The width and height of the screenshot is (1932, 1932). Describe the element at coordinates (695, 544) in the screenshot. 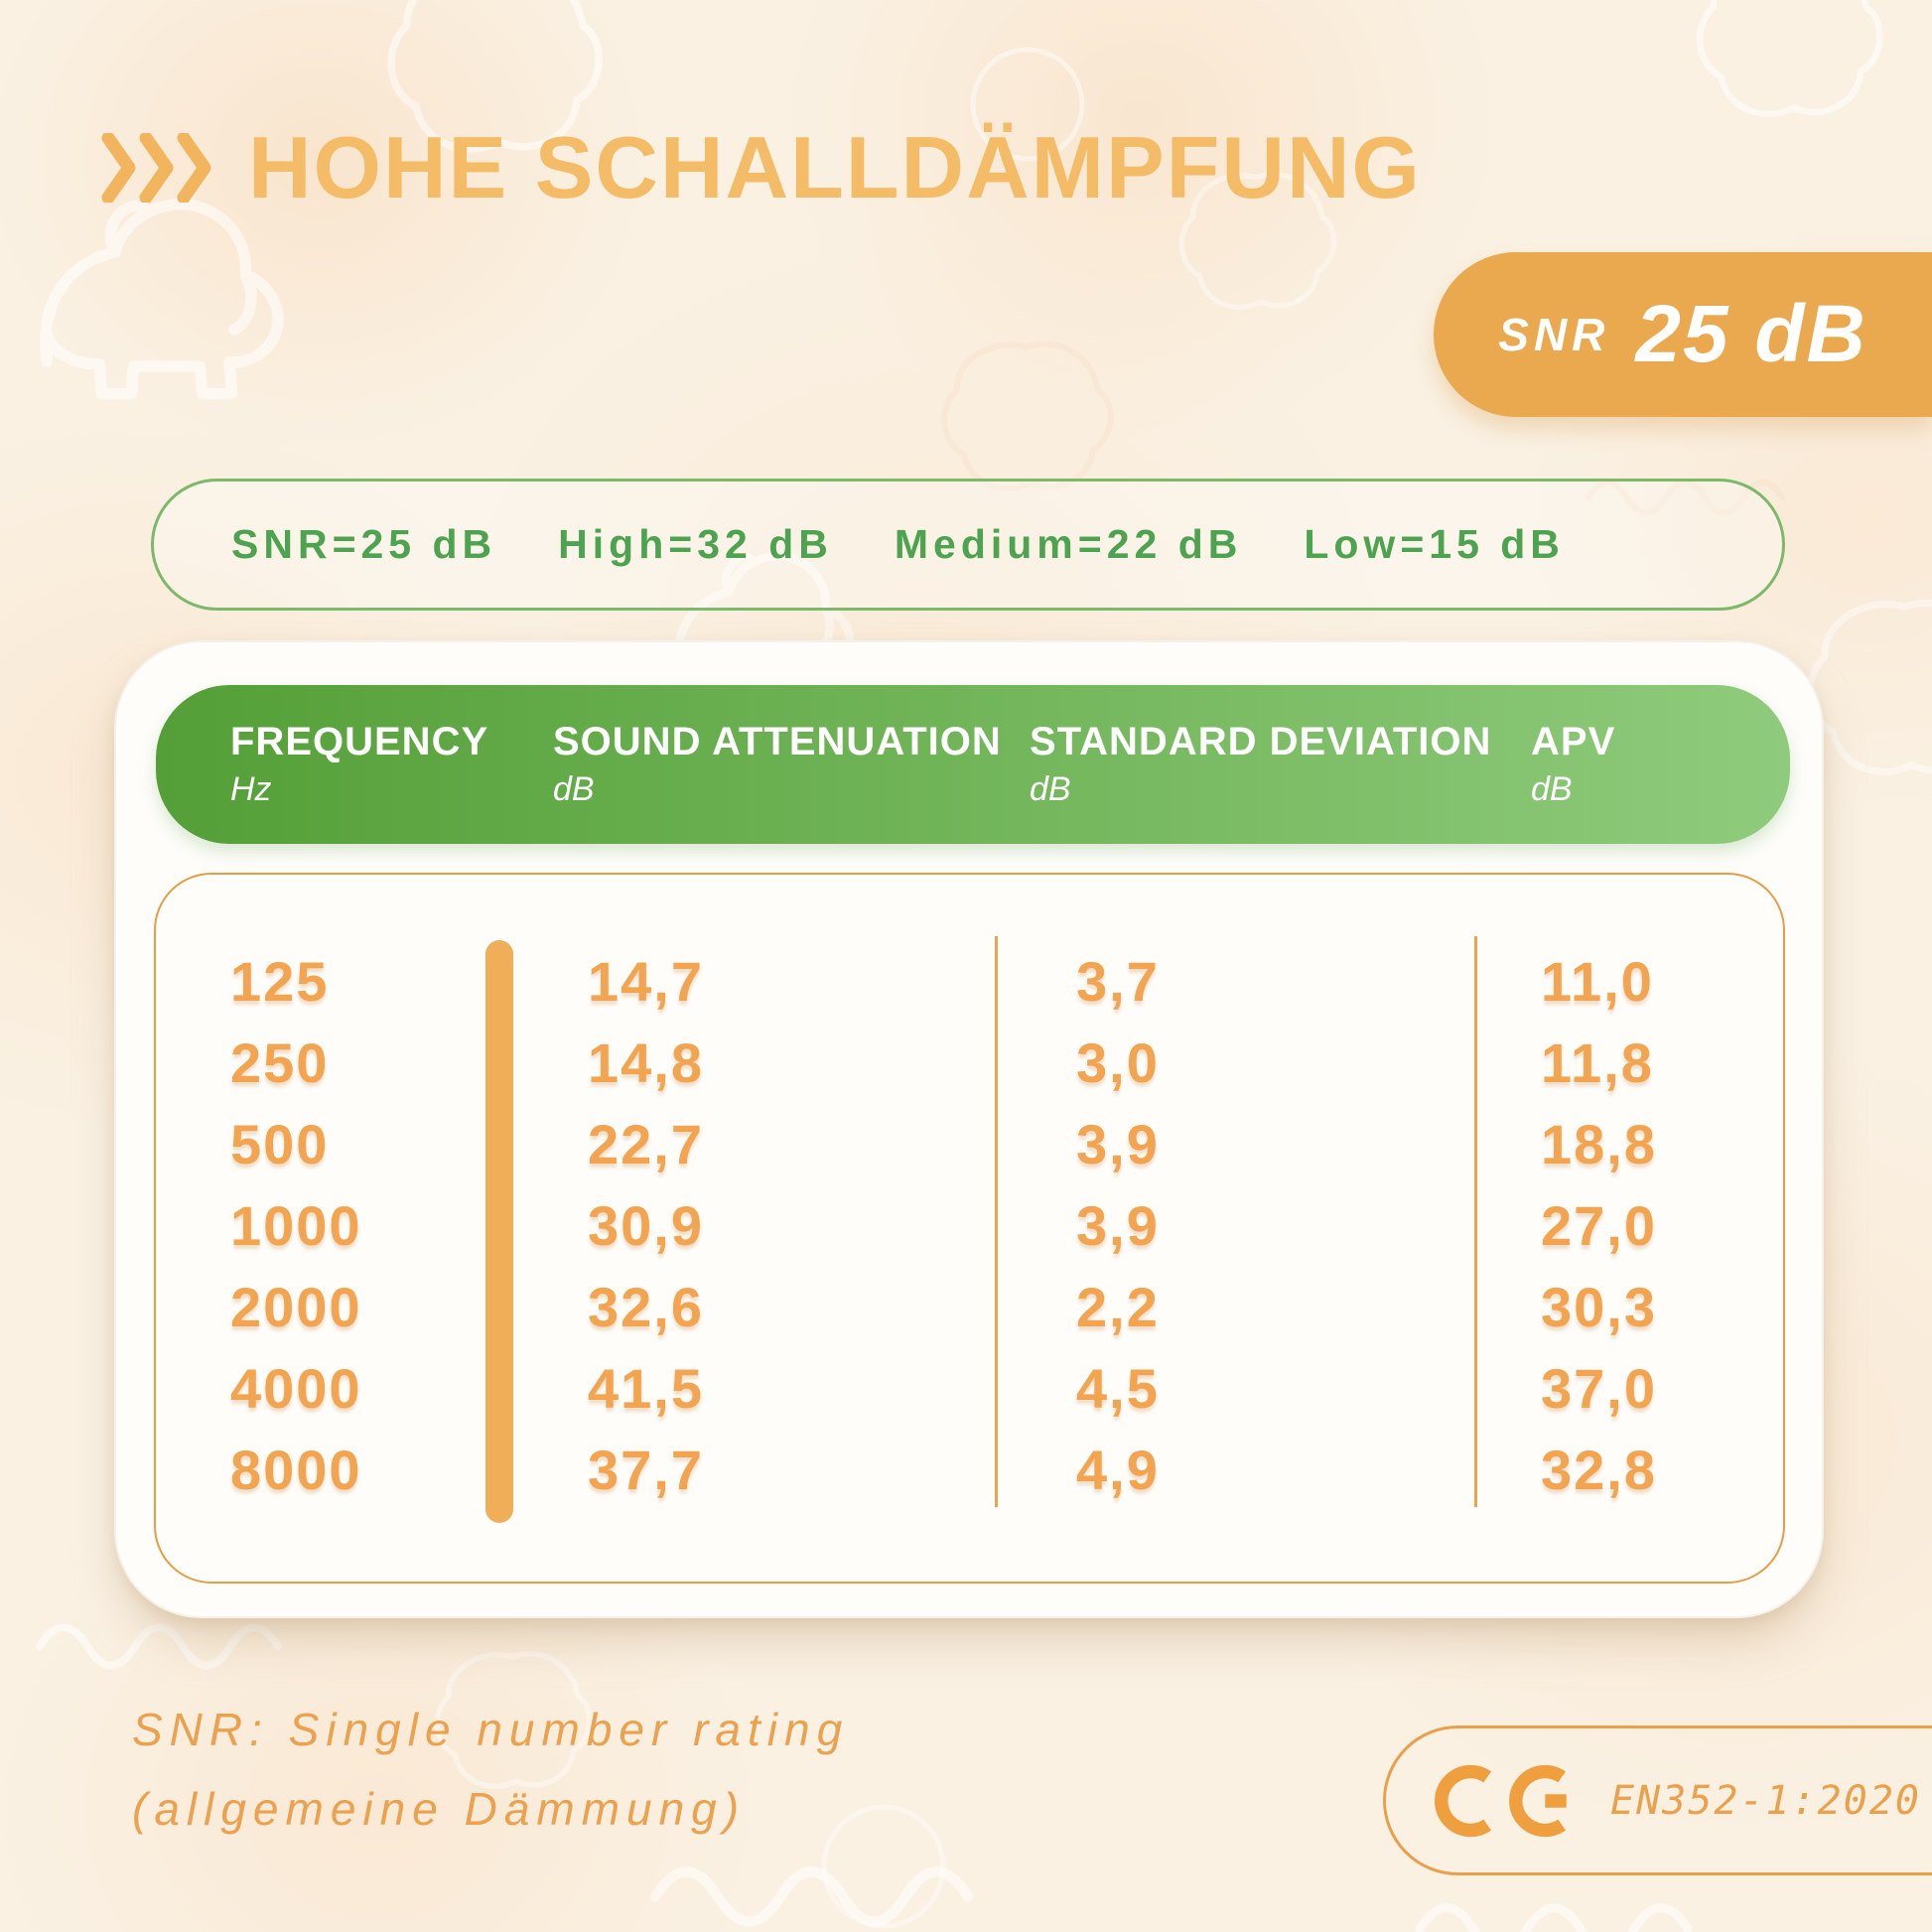

I see `summary-high: High=32 dB` at that location.